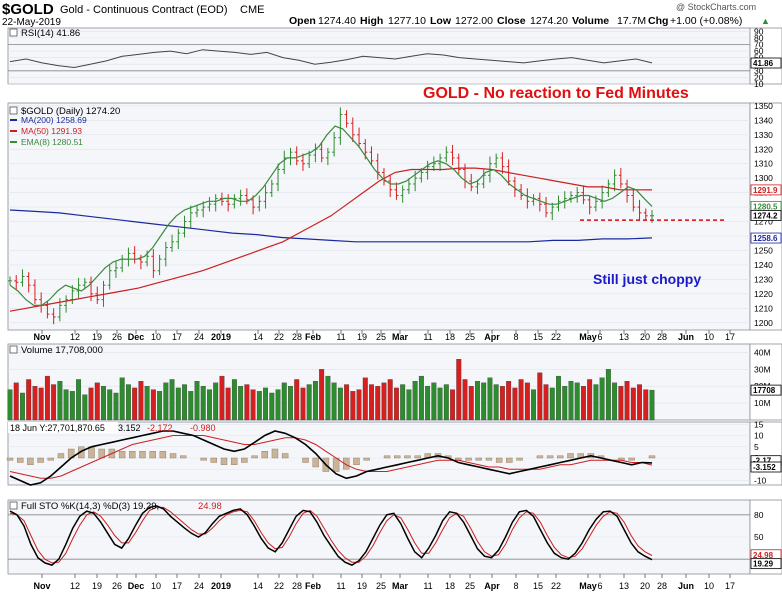 The width and height of the screenshot is (782, 593). I want to click on low-label: Low, so click(441, 21).